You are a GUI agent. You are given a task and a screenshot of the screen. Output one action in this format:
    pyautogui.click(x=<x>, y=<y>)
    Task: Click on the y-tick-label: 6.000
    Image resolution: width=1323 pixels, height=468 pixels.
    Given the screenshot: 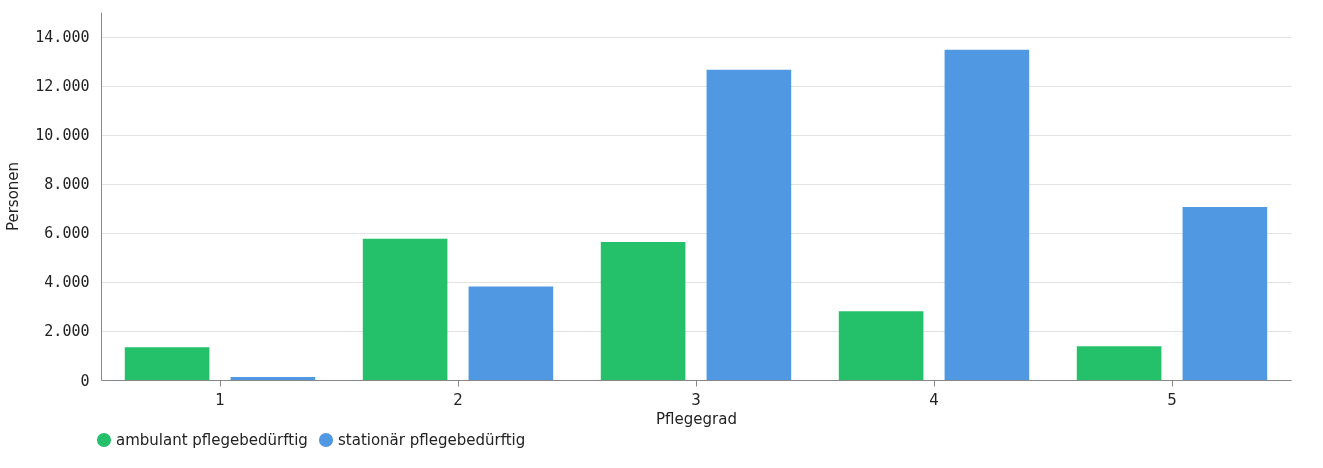 What is the action you would take?
    pyautogui.click(x=67, y=233)
    